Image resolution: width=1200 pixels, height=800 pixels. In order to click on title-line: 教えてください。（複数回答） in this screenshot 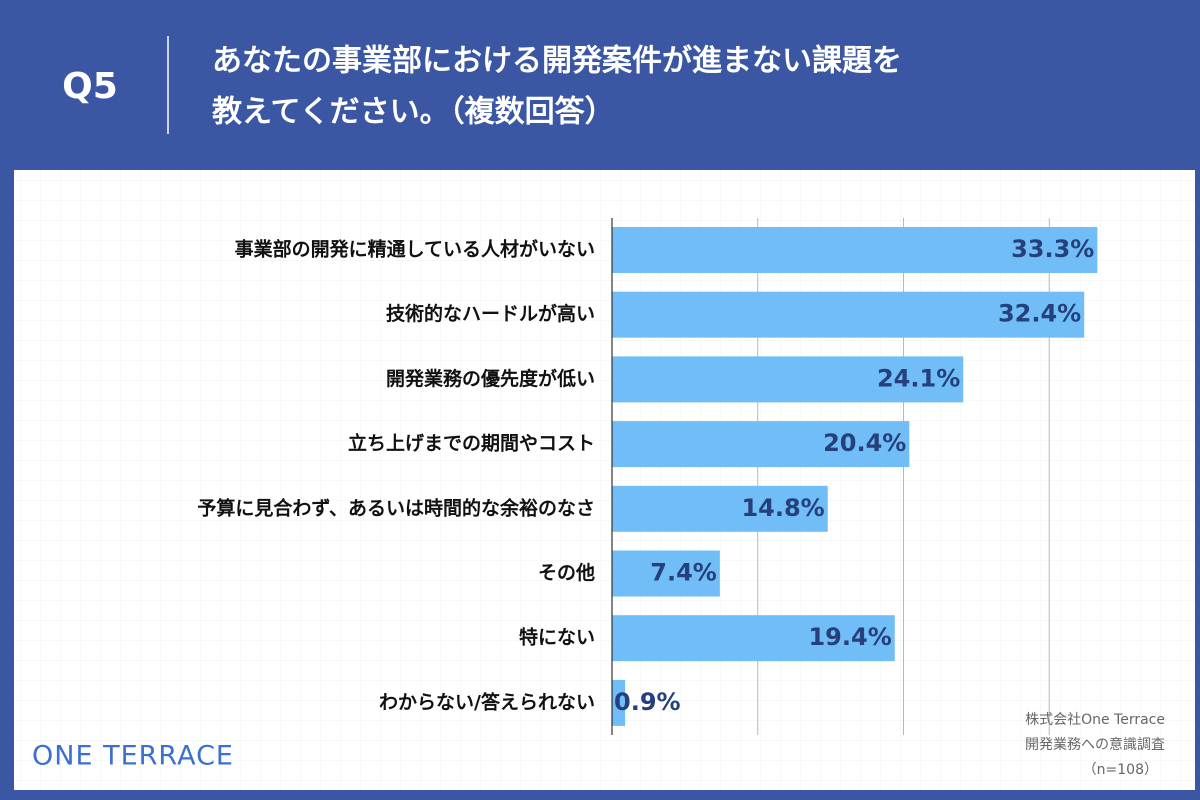, I will do `click(413, 112)`.